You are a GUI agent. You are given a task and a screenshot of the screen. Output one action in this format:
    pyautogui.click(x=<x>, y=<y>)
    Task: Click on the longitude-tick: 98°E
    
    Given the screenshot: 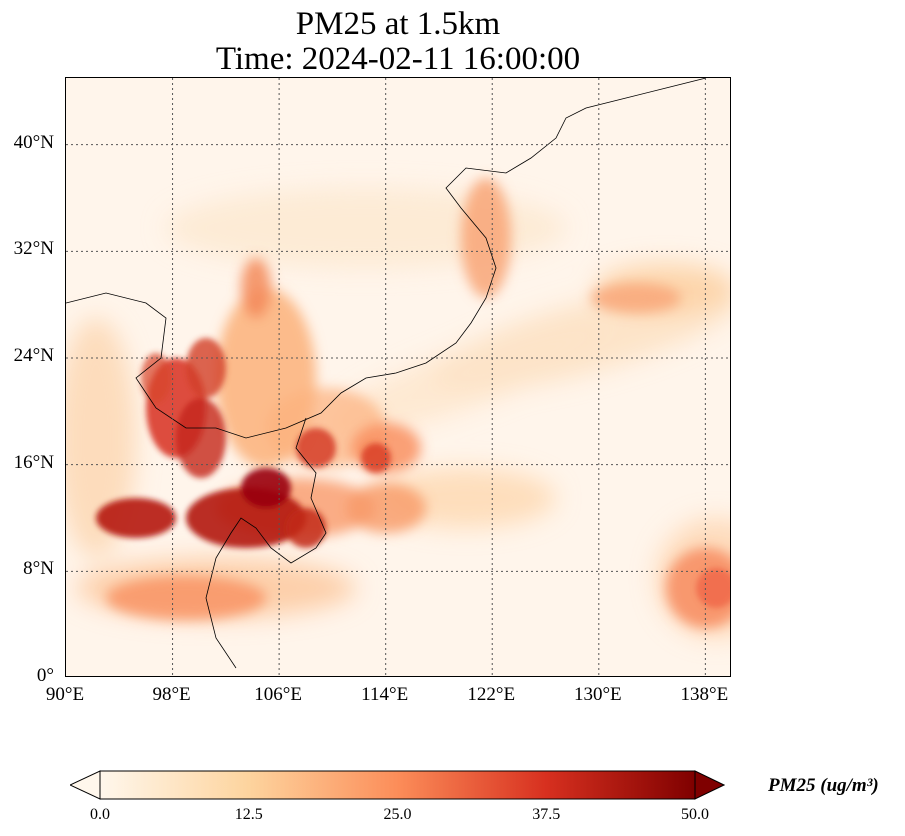 What is the action you would take?
    pyautogui.click(x=171, y=694)
    